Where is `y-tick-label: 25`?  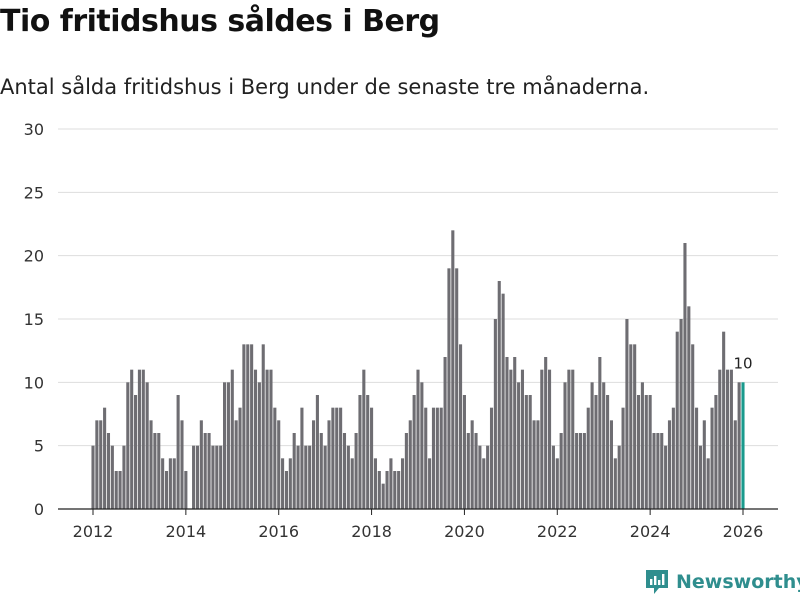 y-tick-label: 25 is located at coordinates (34, 192).